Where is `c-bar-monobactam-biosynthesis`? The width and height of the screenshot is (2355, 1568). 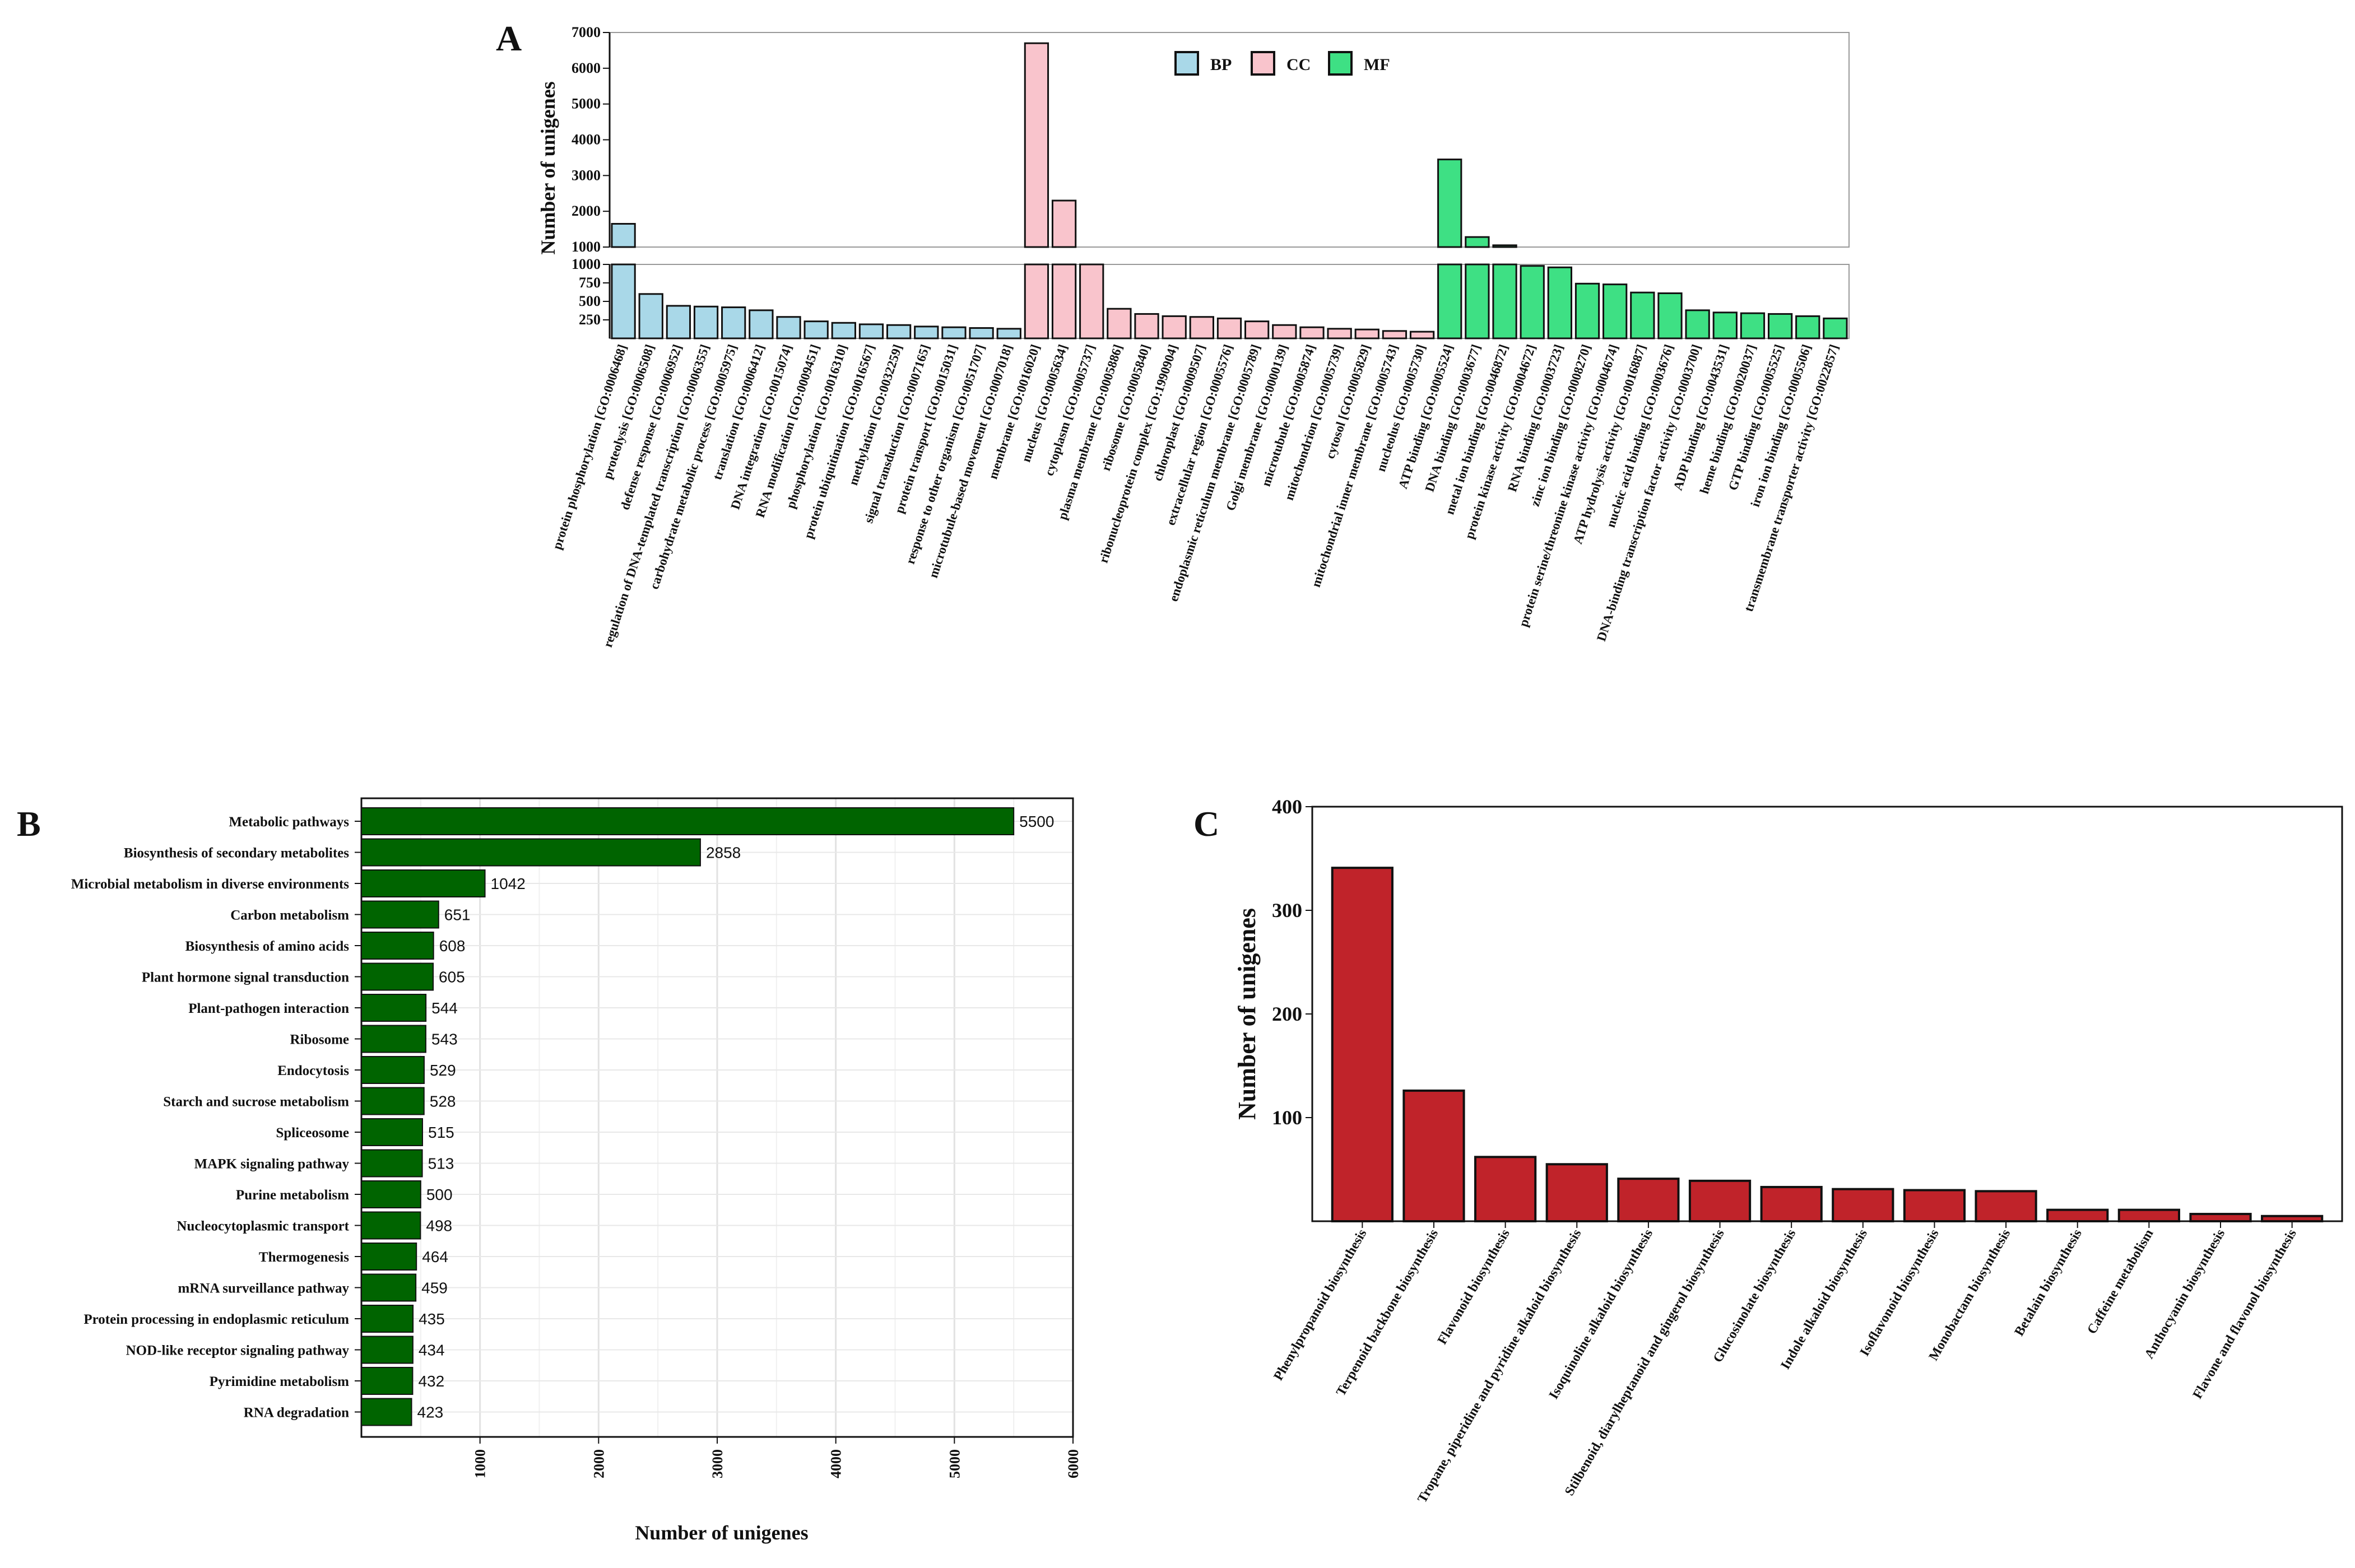 c-bar-monobactam-biosynthesis is located at coordinates (2006, 1206).